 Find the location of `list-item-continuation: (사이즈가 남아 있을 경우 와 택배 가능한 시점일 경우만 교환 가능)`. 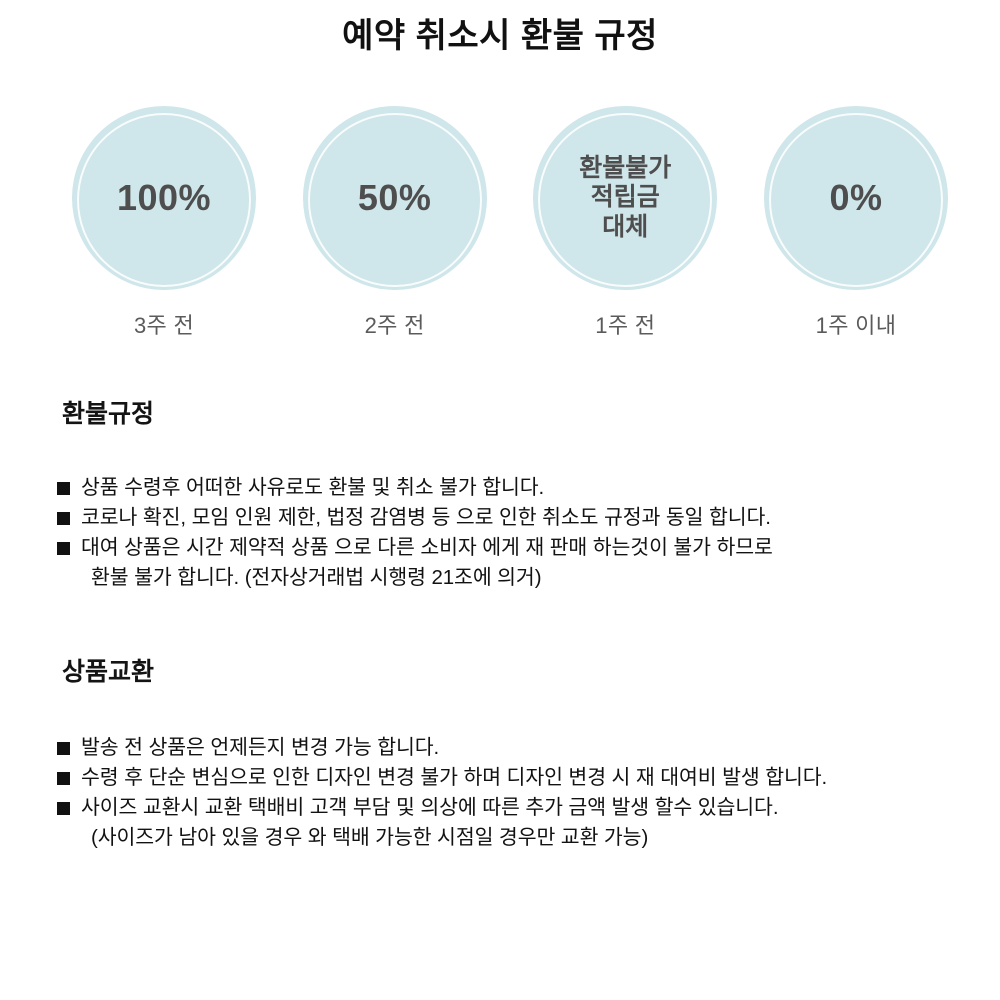

list-item-continuation: (사이즈가 남아 있을 경우 와 택배 가능한 시점일 경우만 교환 가능) is located at coordinates (370, 837).